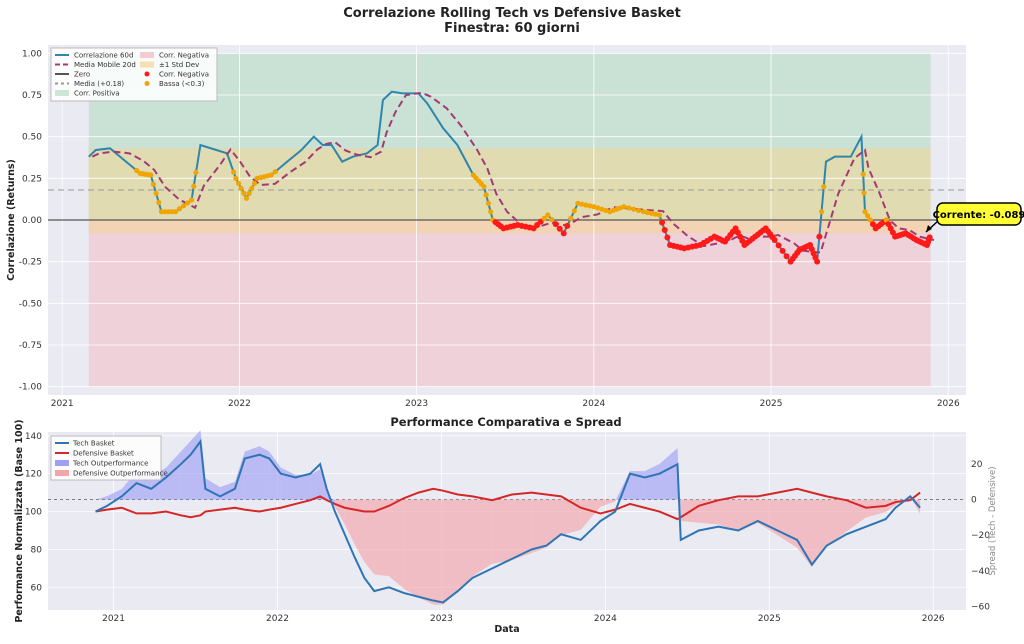 Image resolution: width=1024 pixels, height=644 pixels. What do you see at coordinates (31, 388) in the screenshot?
I see `y-tick-label: -1.00` at bounding box center [31, 388].